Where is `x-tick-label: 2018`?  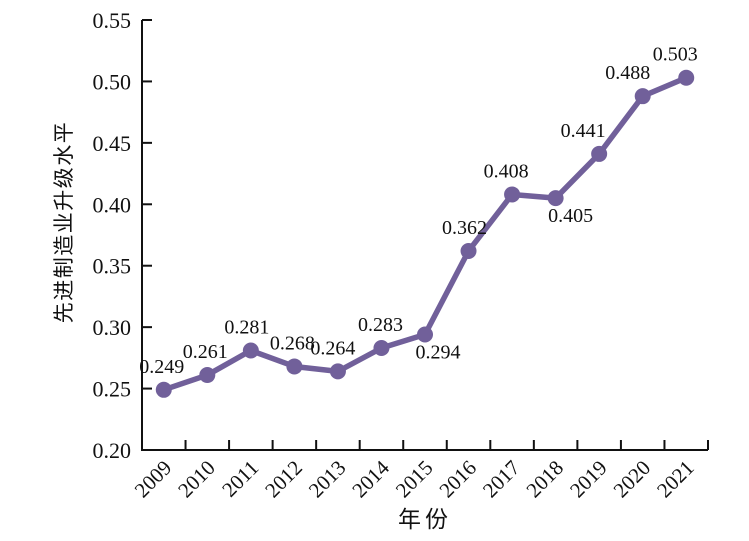 x-tick-label: 2018 is located at coordinates (544, 479).